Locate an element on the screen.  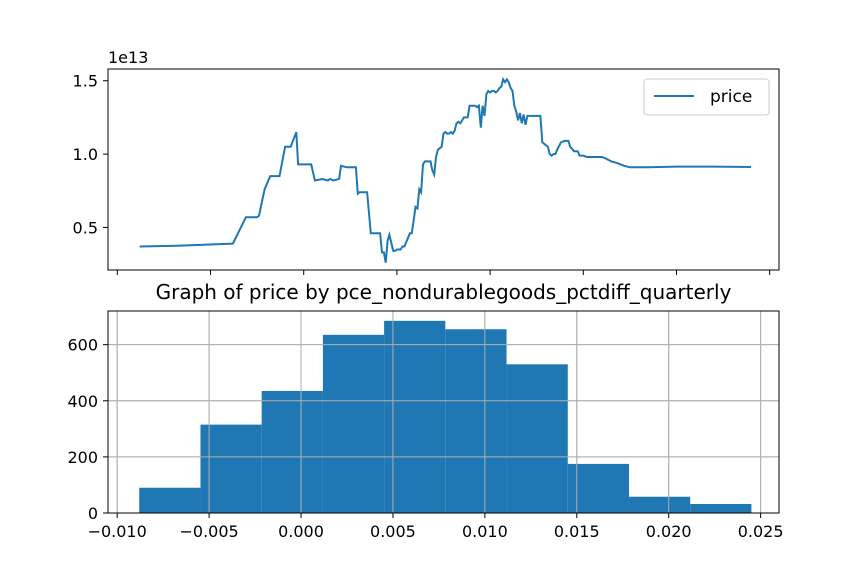
y-tick-label: 0 is located at coordinates (93, 513).